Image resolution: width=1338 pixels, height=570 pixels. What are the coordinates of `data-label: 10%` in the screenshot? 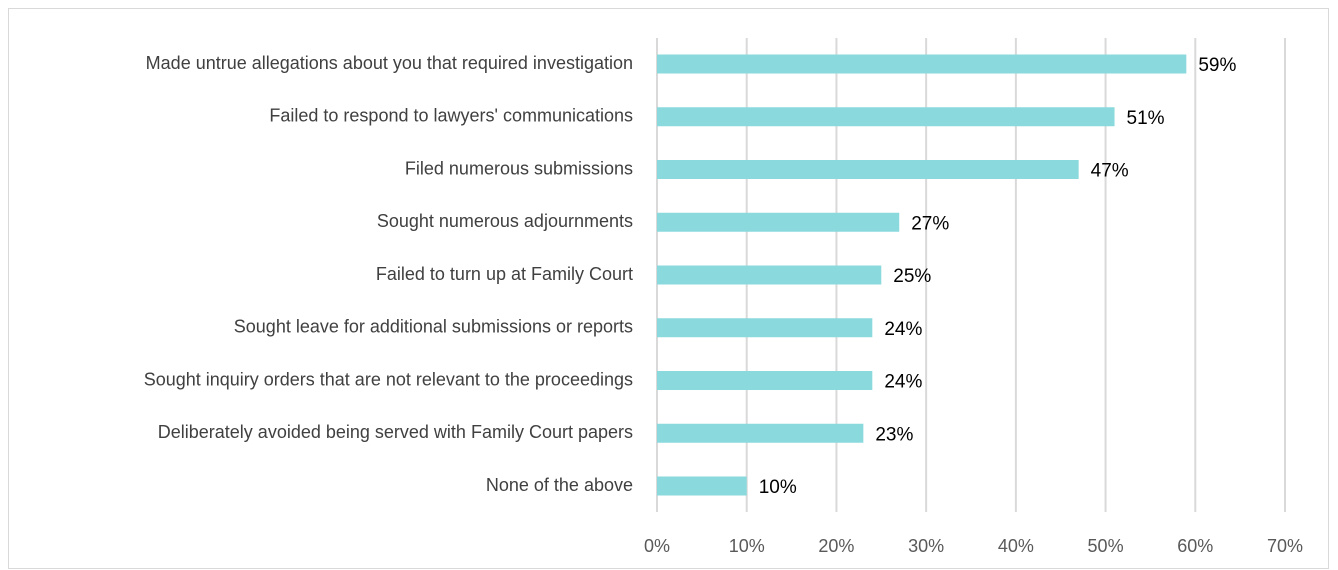 It's located at (778, 487).